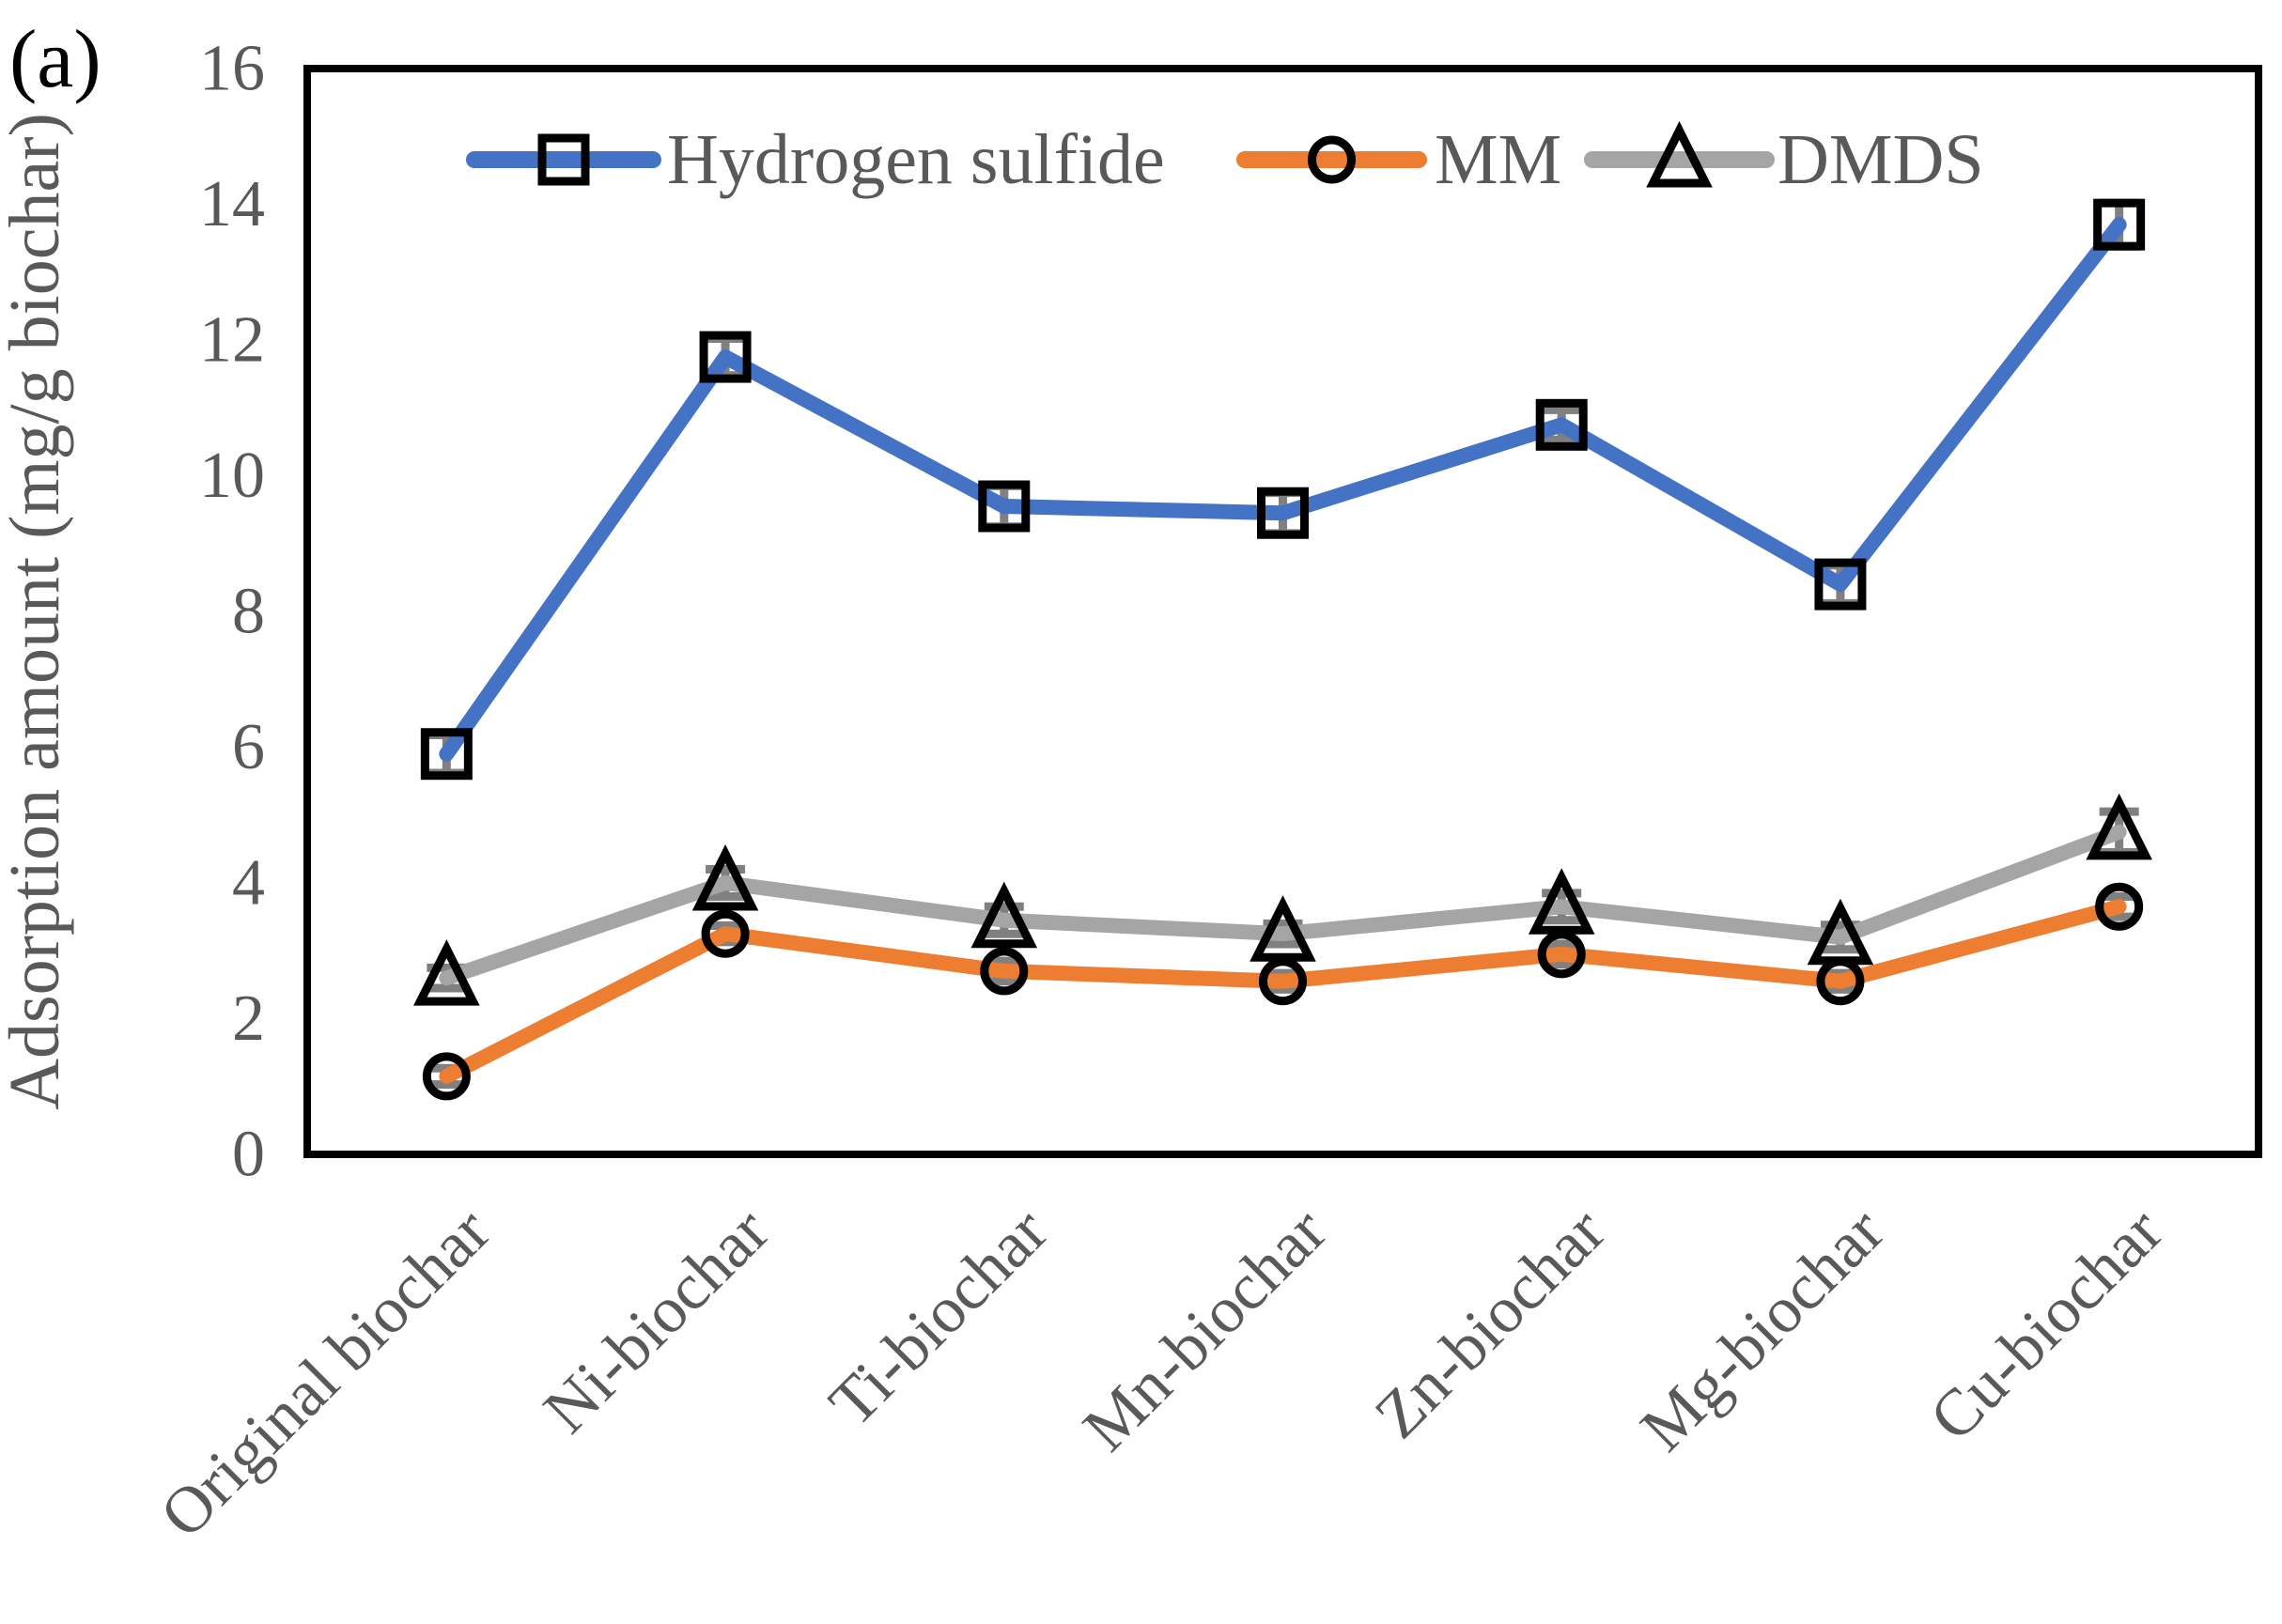  I want to click on y-tick-label: 10, so click(232, 476).